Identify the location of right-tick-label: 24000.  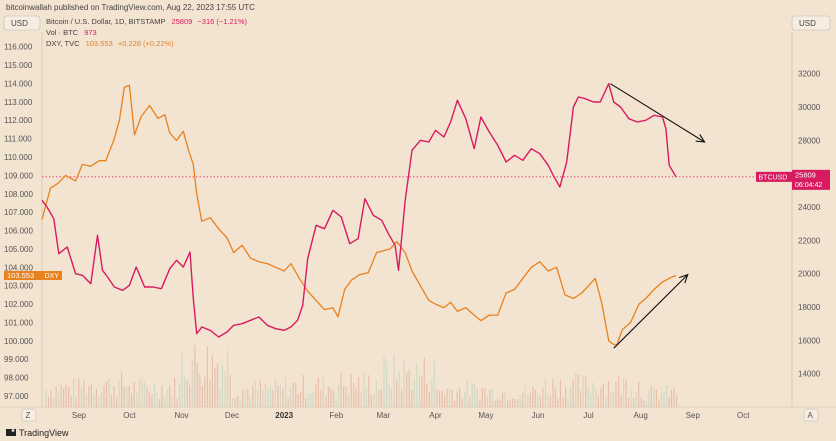
(809, 207).